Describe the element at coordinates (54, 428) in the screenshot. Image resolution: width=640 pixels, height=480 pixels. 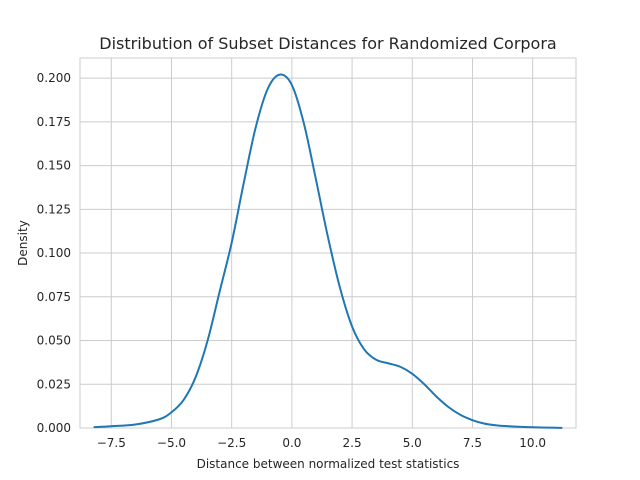
I see `y-tick-label: 0.000` at that location.